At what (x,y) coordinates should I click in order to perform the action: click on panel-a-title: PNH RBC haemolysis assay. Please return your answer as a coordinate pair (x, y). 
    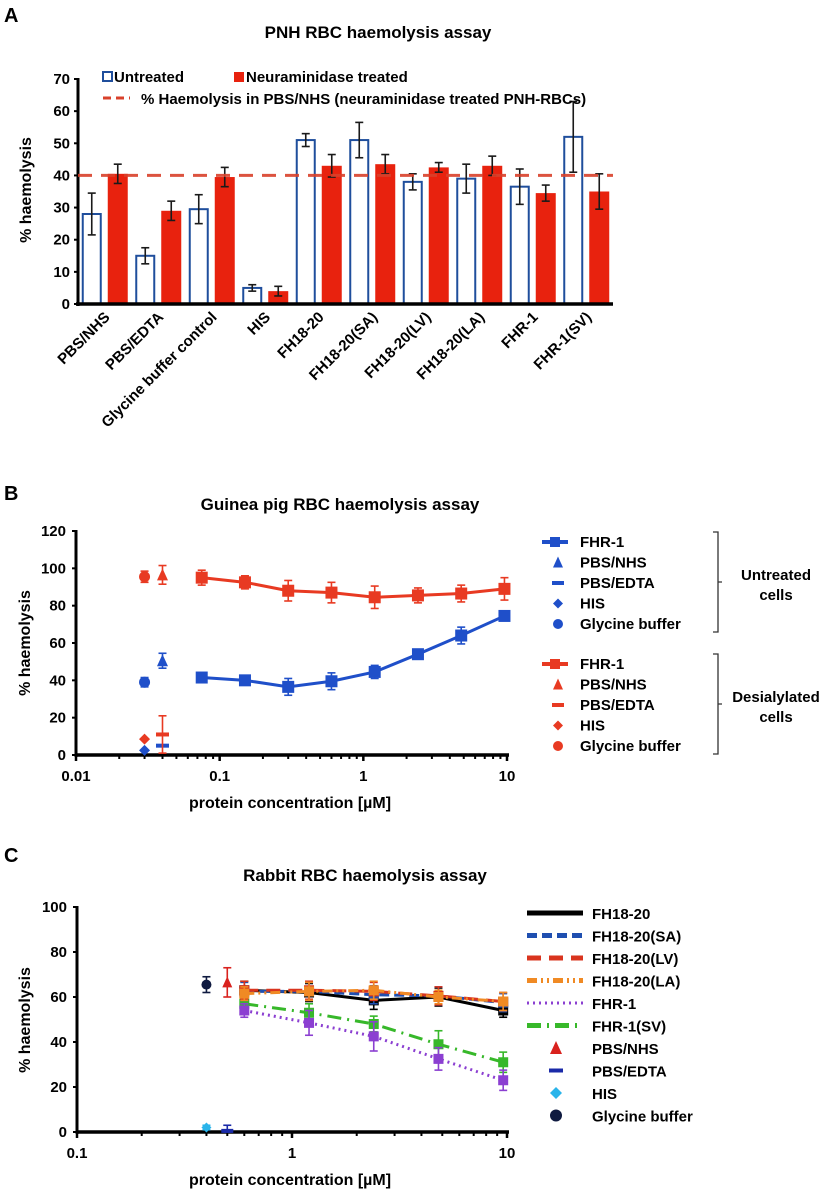
    Looking at the image, I should click on (378, 32).